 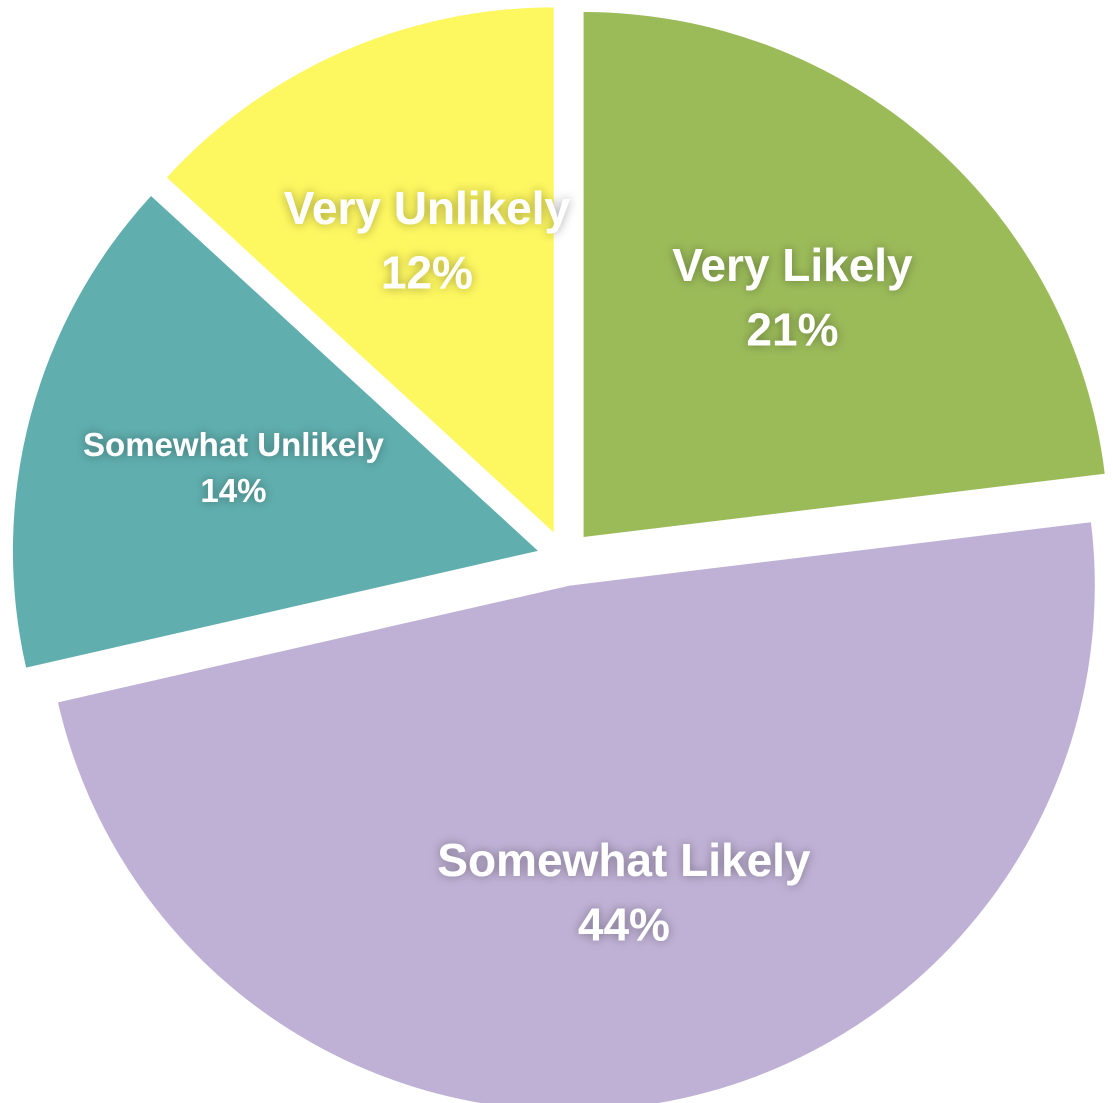 I want to click on slice-value-label: 44%, so click(x=624, y=924).